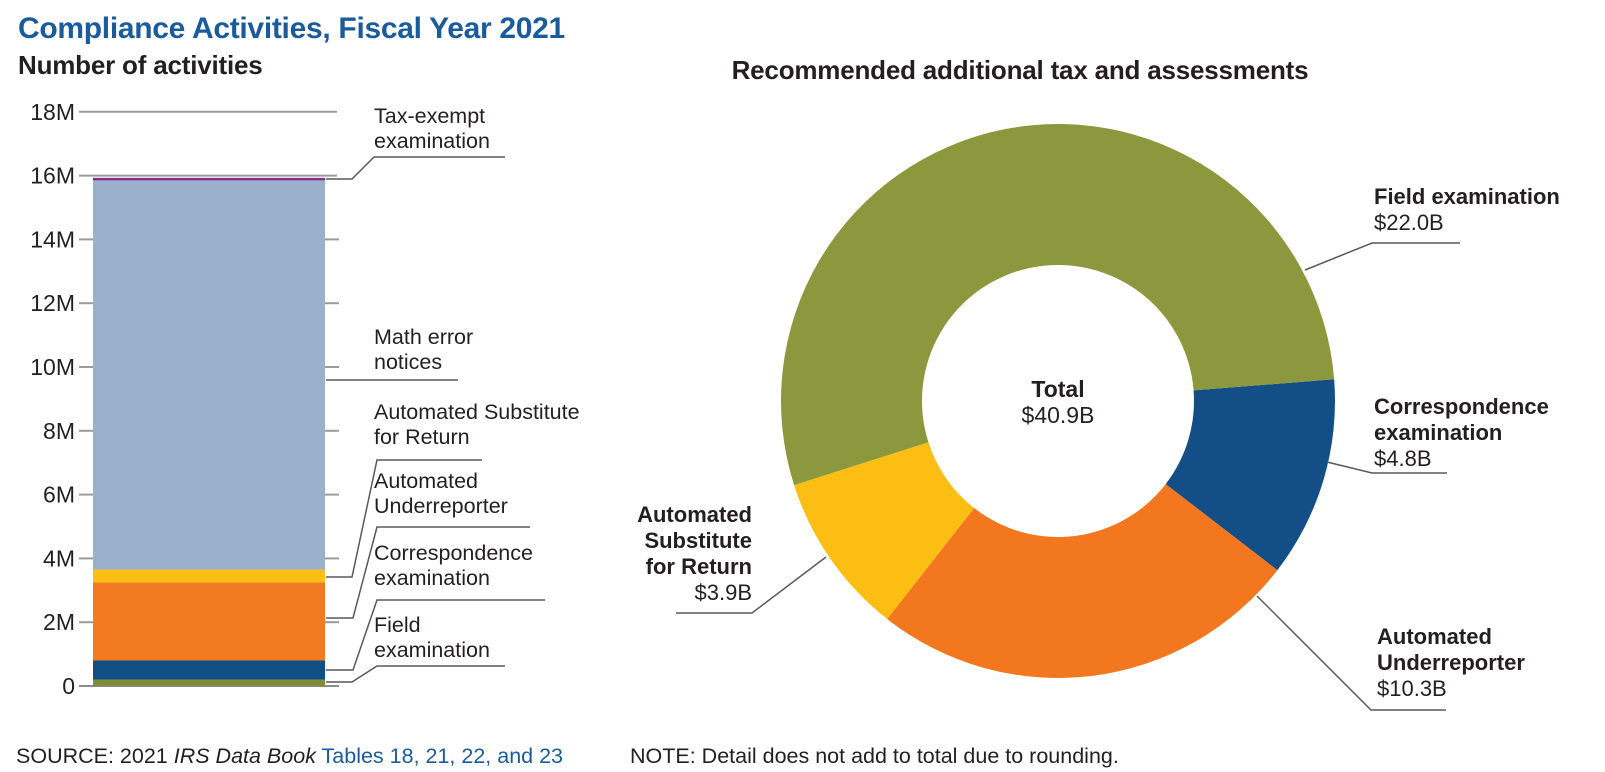 This screenshot has width=1605, height=772. I want to click on y-axis-label-6M: 6M, so click(59, 495).